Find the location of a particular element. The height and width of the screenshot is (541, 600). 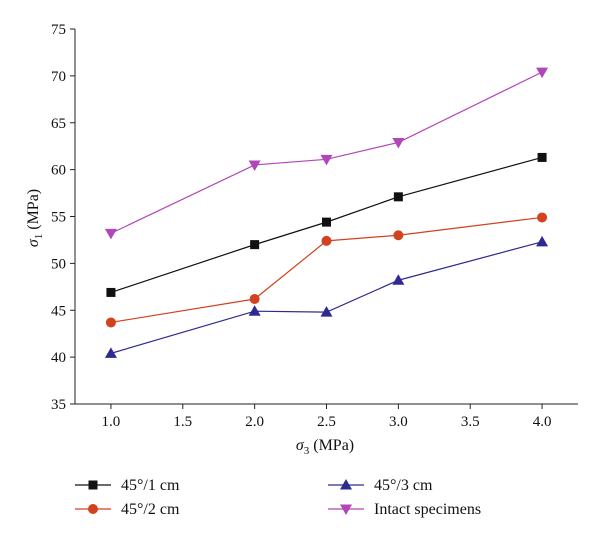

y-tick-label: 50 is located at coordinates (58, 264).